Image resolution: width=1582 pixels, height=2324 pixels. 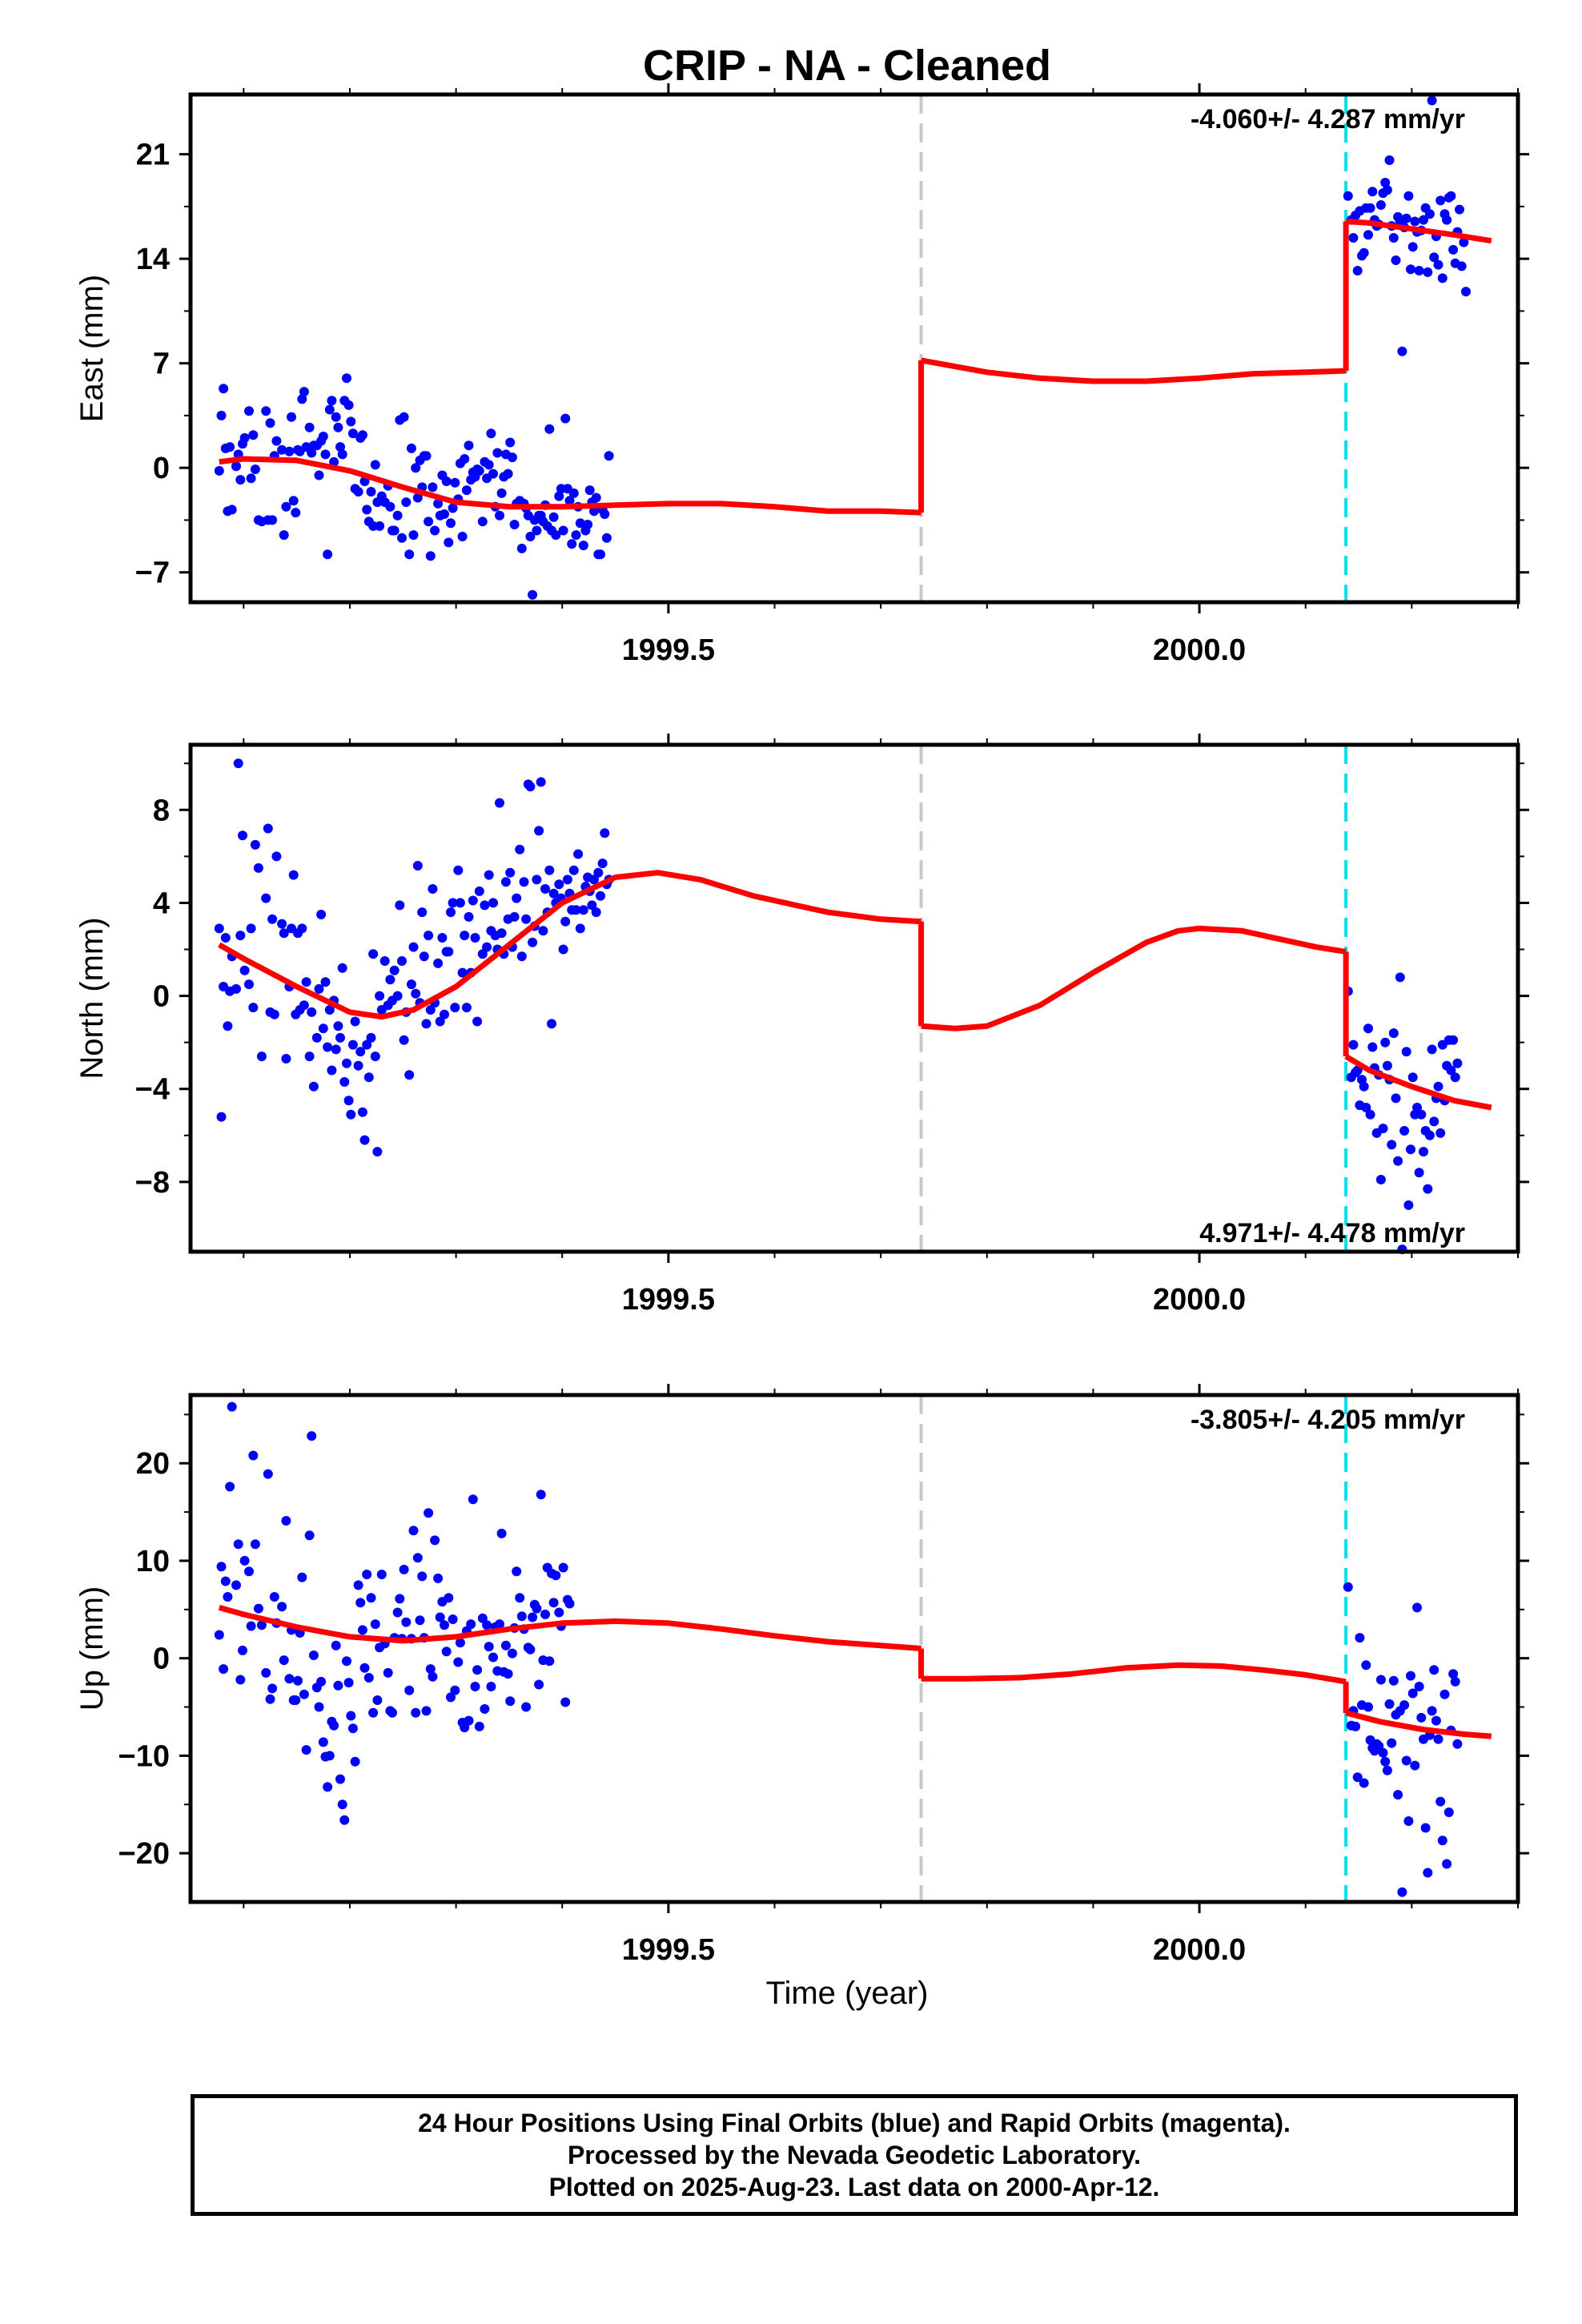 I want to click on north-ytick-label: 0, so click(x=161, y=997).